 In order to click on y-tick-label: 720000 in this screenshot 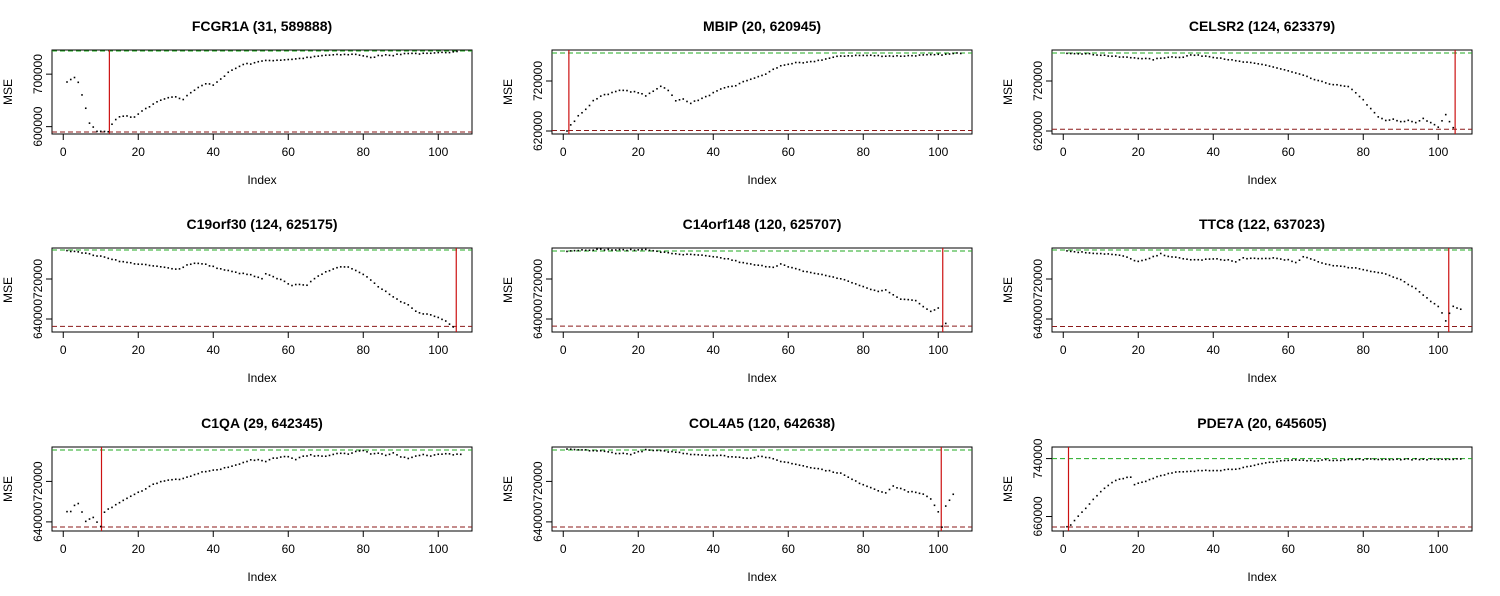, I will do `click(38, 481)`.